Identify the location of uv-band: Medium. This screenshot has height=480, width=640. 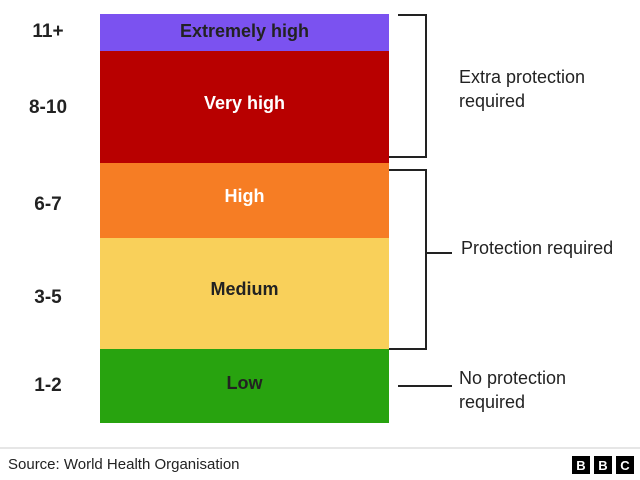
(244, 293).